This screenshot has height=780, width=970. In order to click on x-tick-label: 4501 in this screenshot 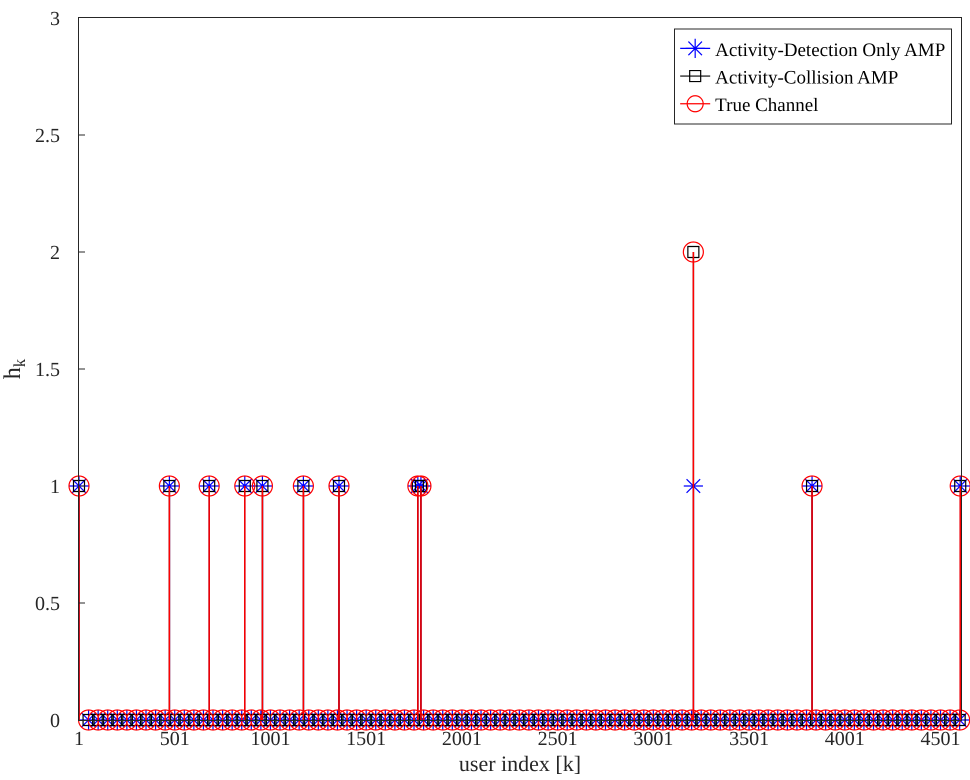, I will do `click(940, 739)`.